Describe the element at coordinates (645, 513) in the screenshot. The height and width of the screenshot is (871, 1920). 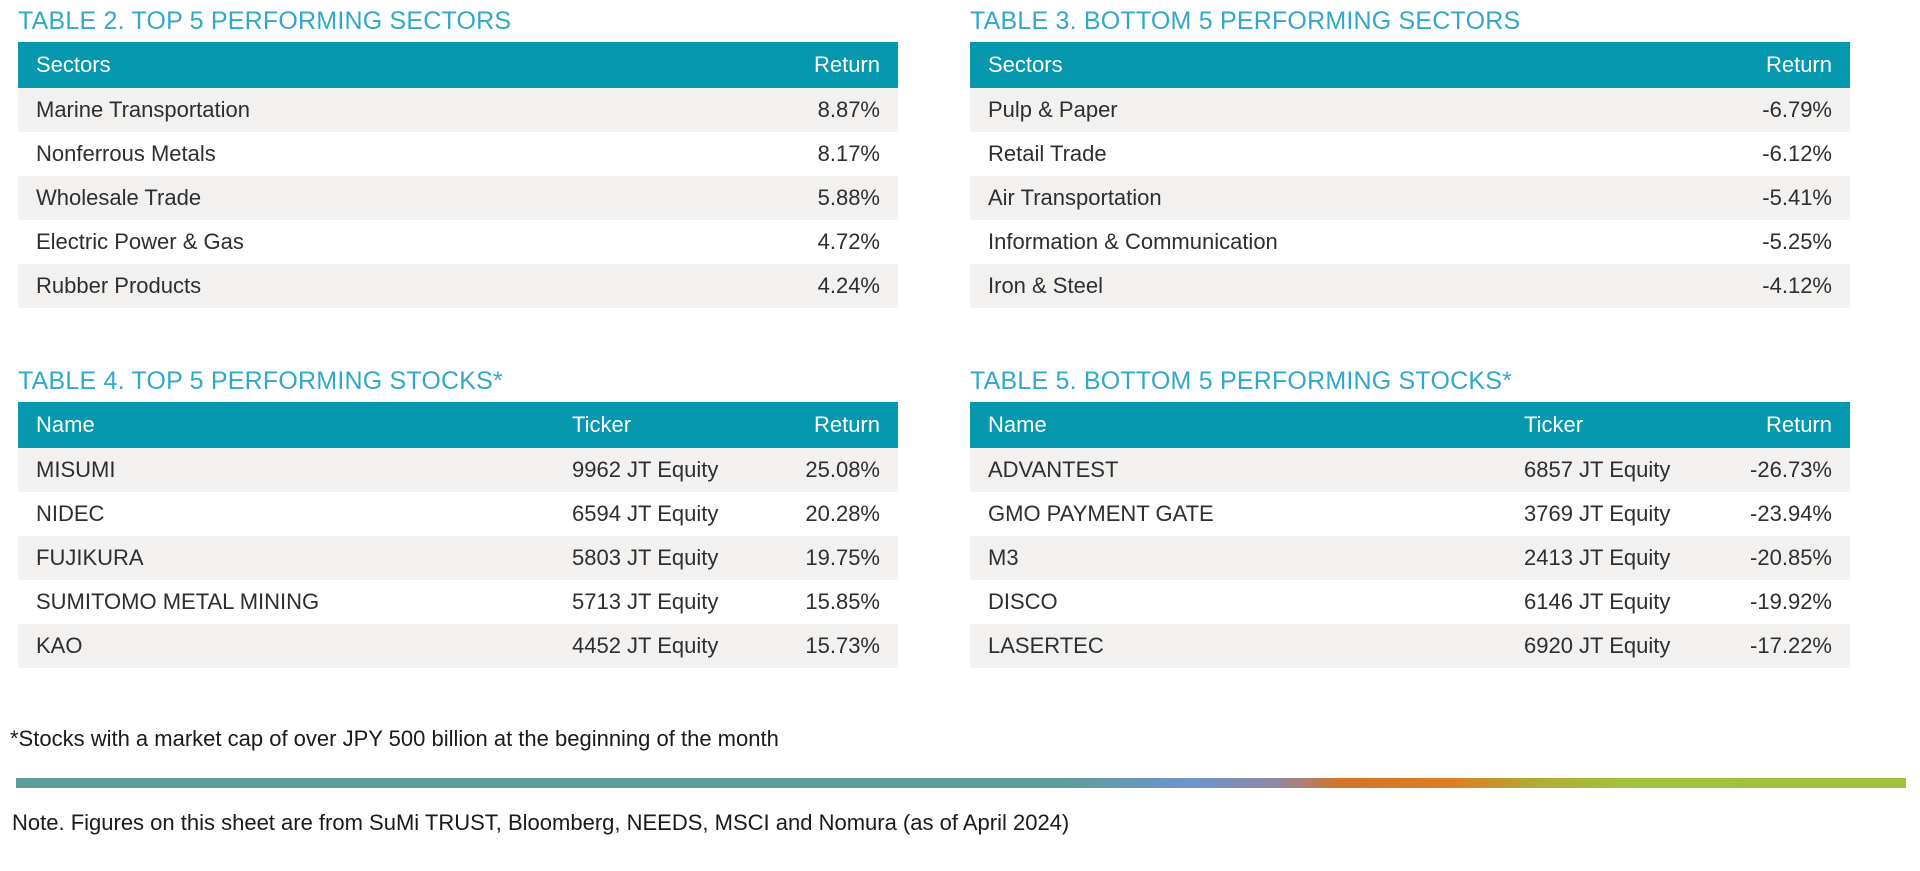
I see `stock-ticker: 6594 JT Equity` at that location.